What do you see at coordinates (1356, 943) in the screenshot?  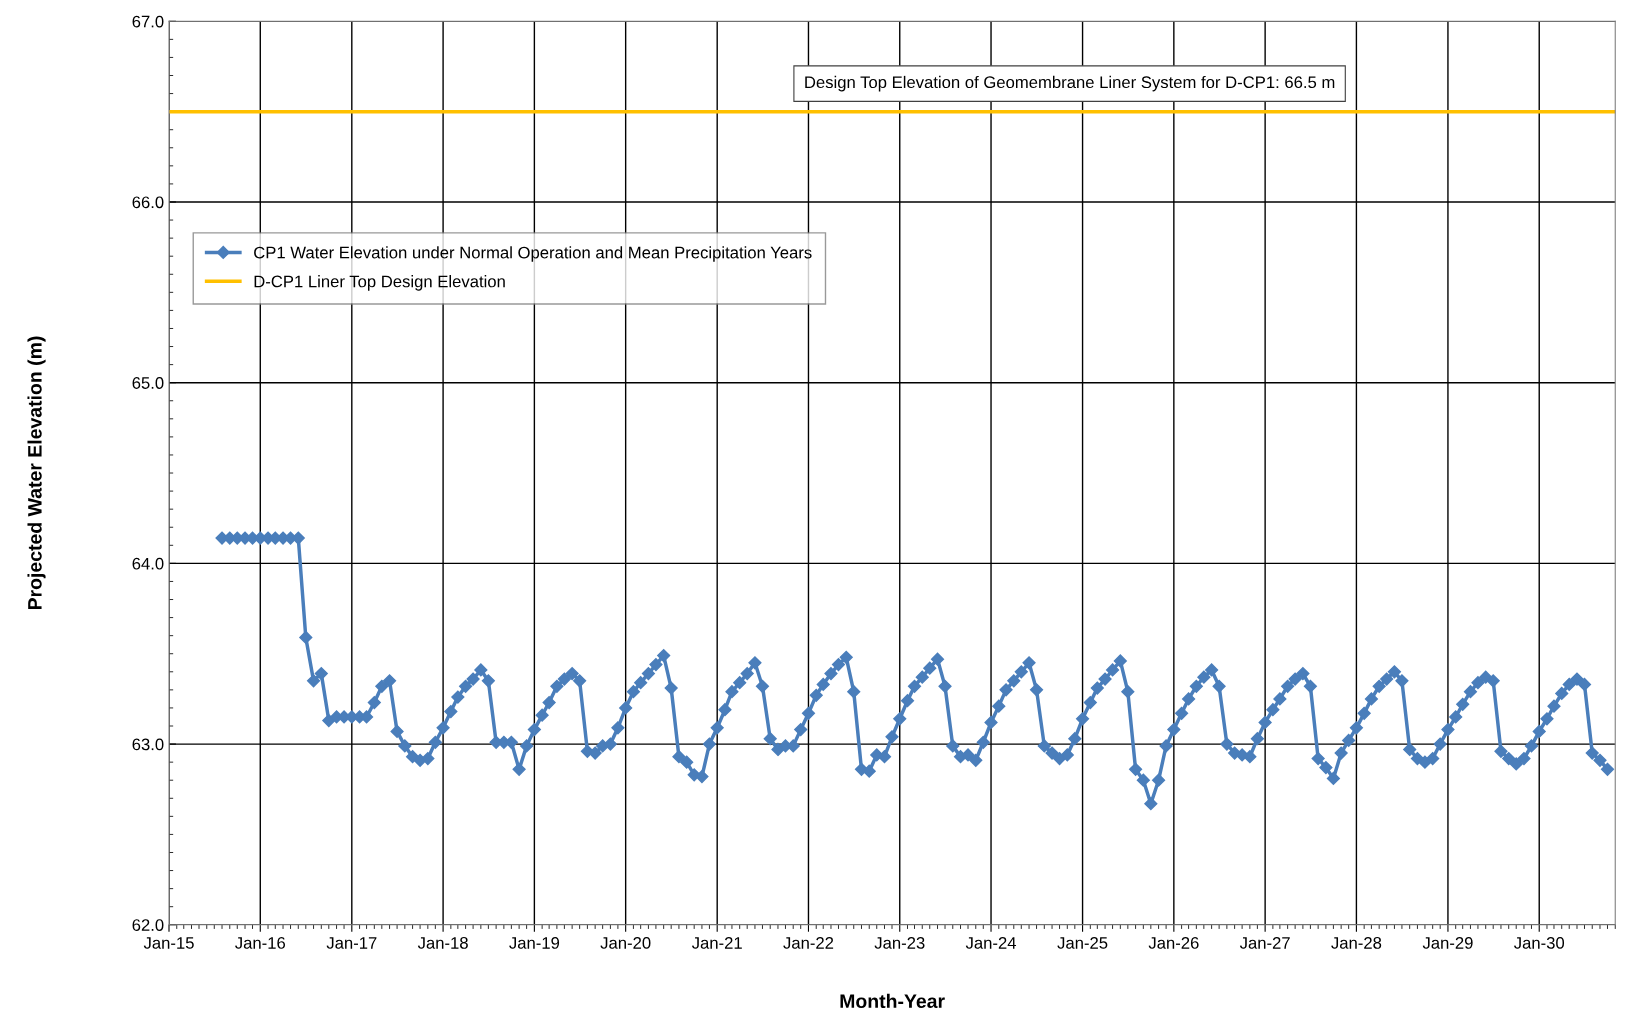 I see `x-tick-label: Jan-28` at bounding box center [1356, 943].